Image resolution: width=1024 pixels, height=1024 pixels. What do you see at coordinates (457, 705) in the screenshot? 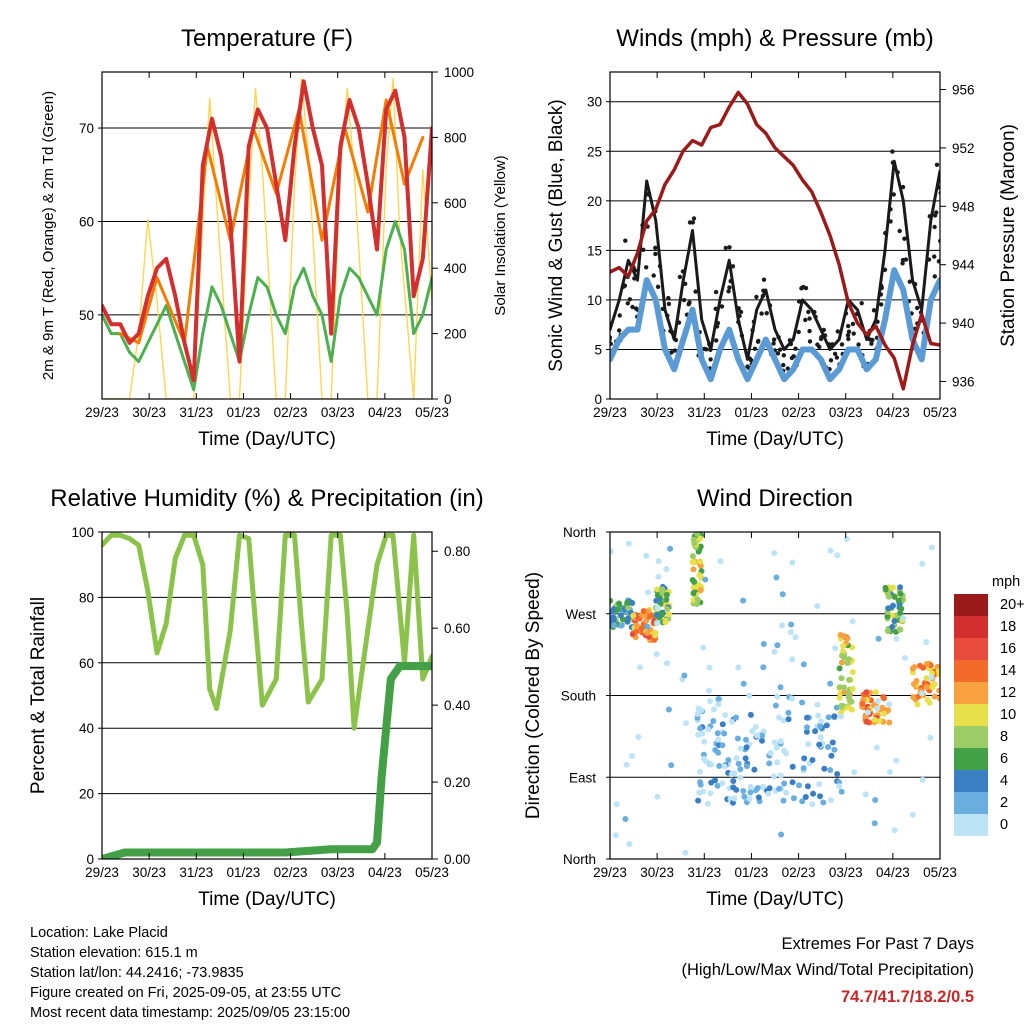
I see `y2-tick-label: 0.40` at bounding box center [457, 705].